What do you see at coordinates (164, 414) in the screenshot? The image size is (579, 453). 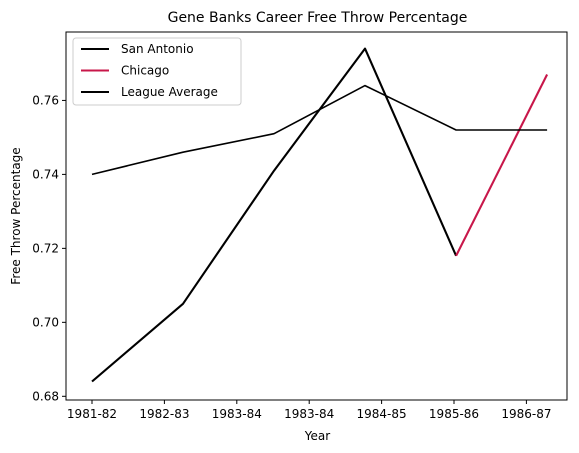 I see `x-tick-label: 1982-83` at bounding box center [164, 414].